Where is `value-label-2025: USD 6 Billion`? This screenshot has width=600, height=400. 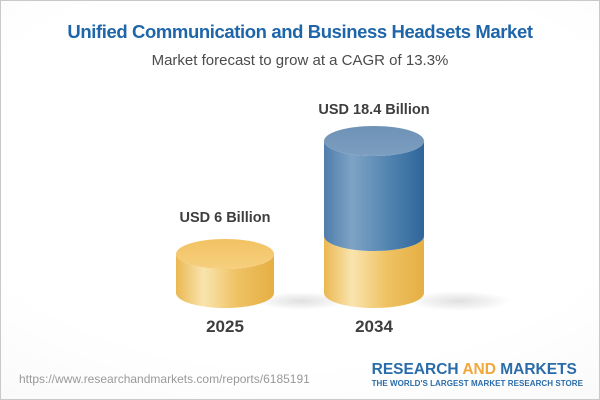 value-label-2025: USD 6 Billion is located at coordinates (224, 218).